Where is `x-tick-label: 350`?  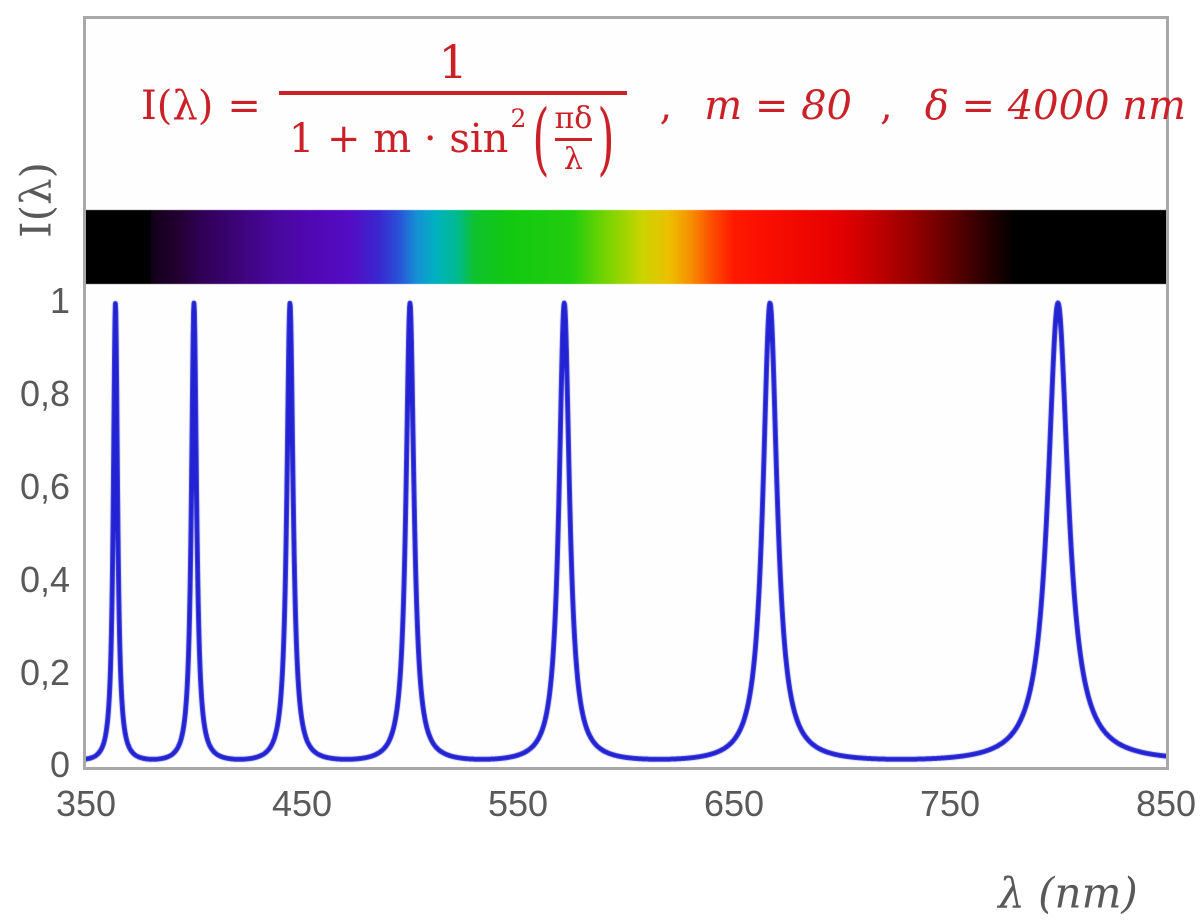 x-tick-label: 350 is located at coordinates (86, 803).